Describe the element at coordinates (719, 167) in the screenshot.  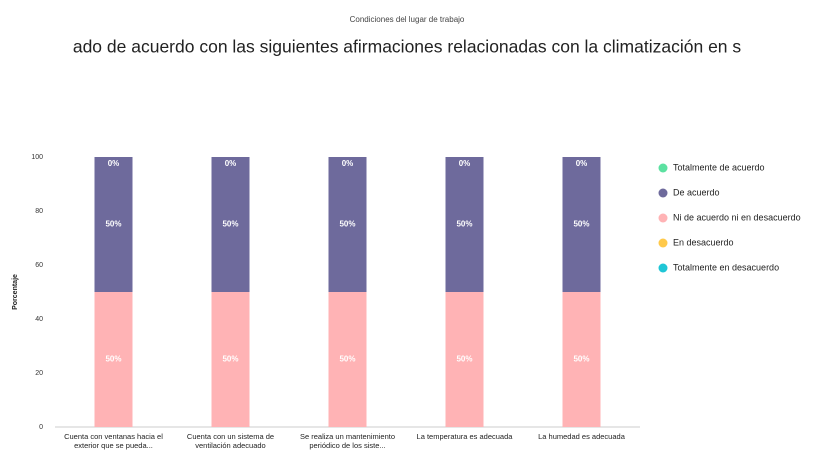
I see `legend-label: Totalmente de acuerdo` at that location.